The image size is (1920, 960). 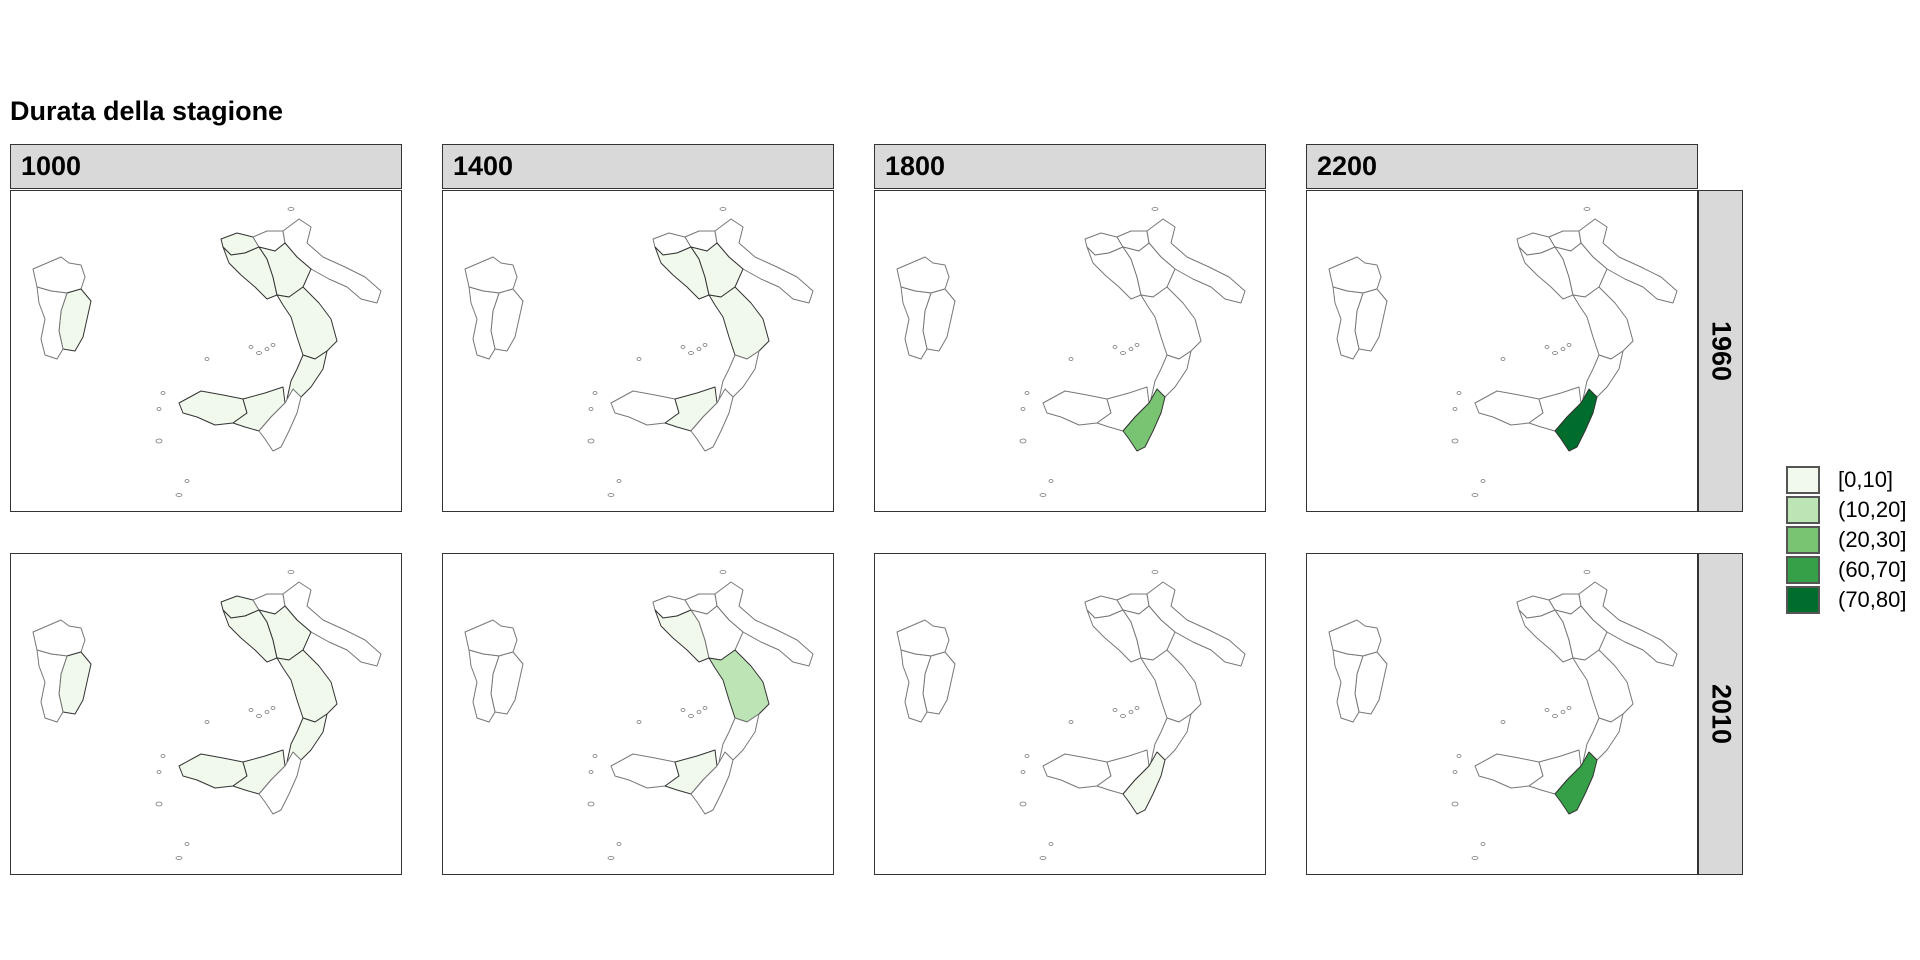 I want to click on legend-label: (60,70], so click(x=1872, y=569).